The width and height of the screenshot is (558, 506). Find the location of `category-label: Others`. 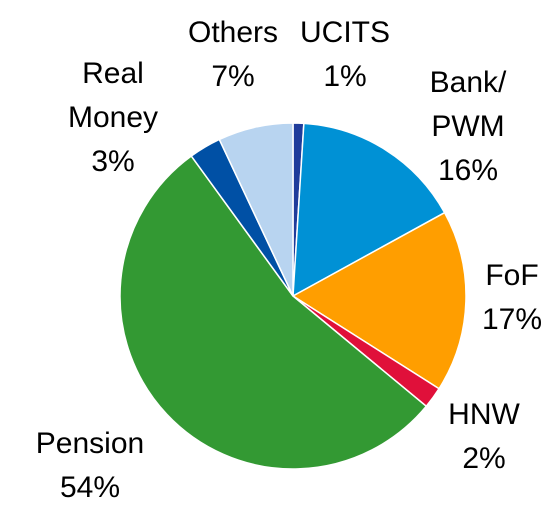

category-label: Others is located at coordinates (233, 32).